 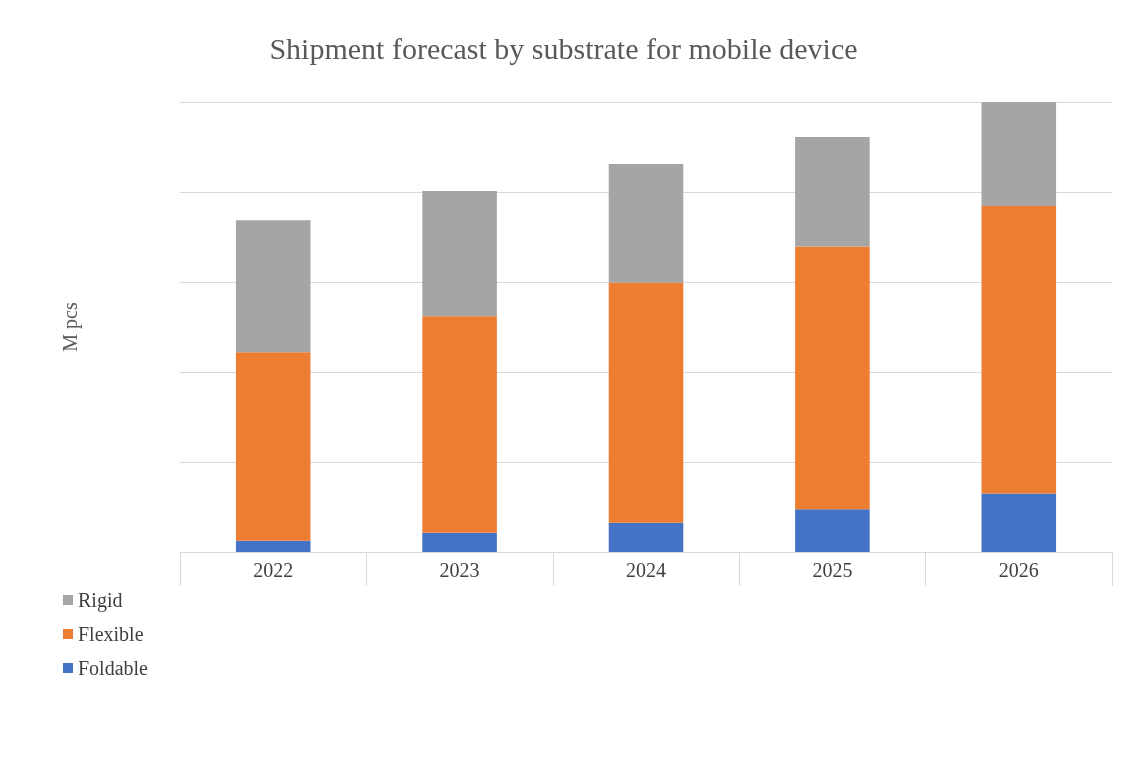 What do you see at coordinates (563, 48) in the screenshot?
I see `chart-title: Shipment forecast by substrate for mobile device` at bounding box center [563, 48].